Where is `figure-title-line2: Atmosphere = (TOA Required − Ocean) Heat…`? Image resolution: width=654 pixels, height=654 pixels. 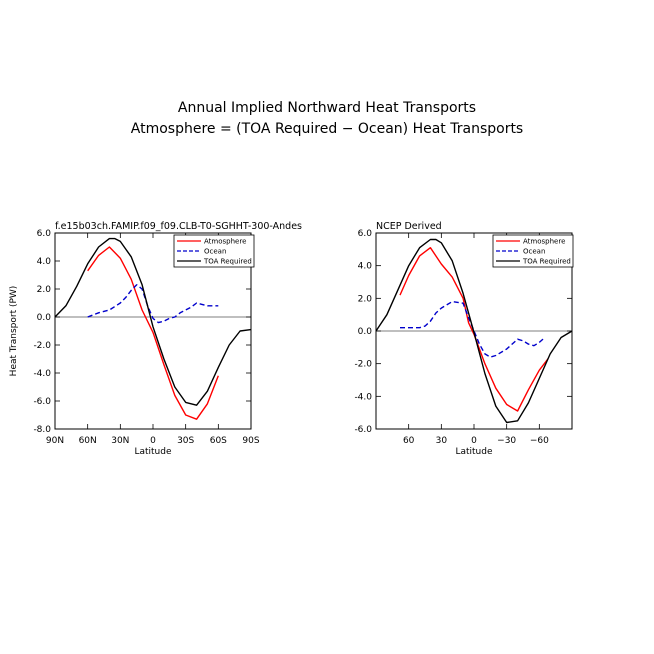 figure-title-line2: Atmosphere = (TOA Required − Ocean) Heat… is located at coordinates (327, 129).